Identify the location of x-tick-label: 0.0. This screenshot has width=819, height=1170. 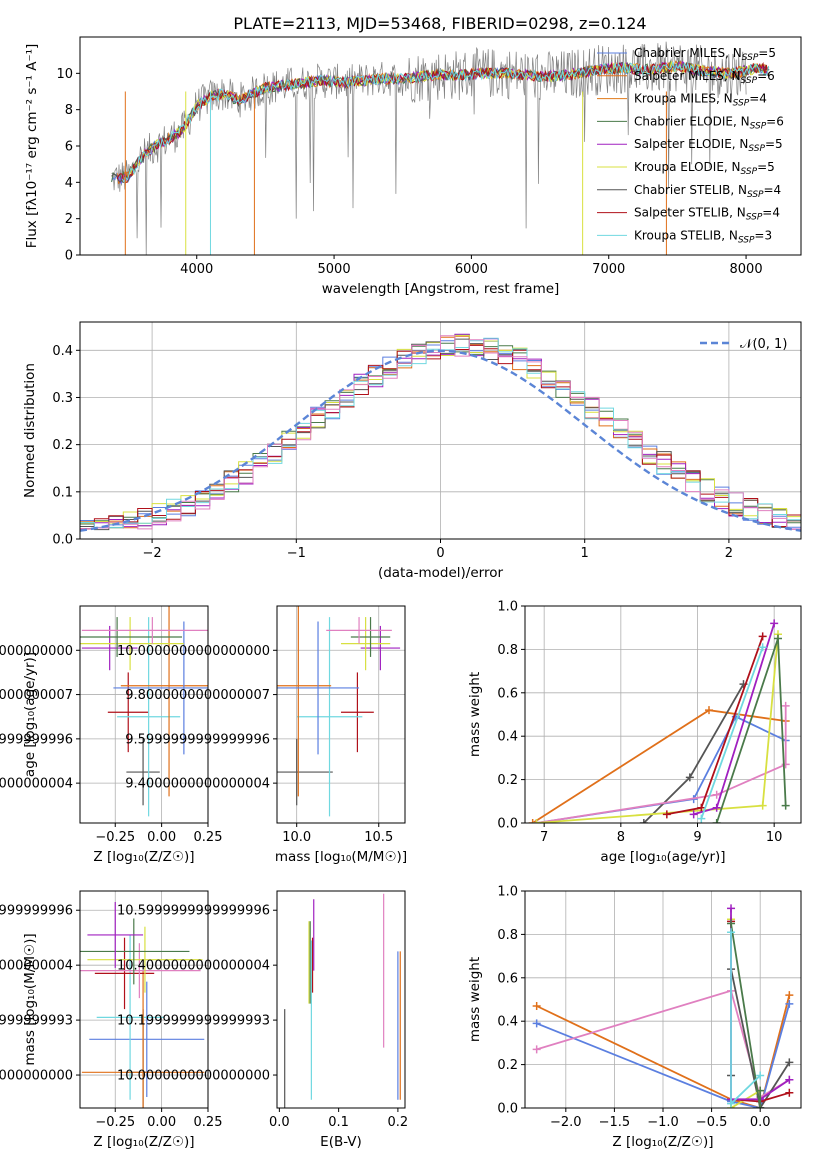
(760, 1122).